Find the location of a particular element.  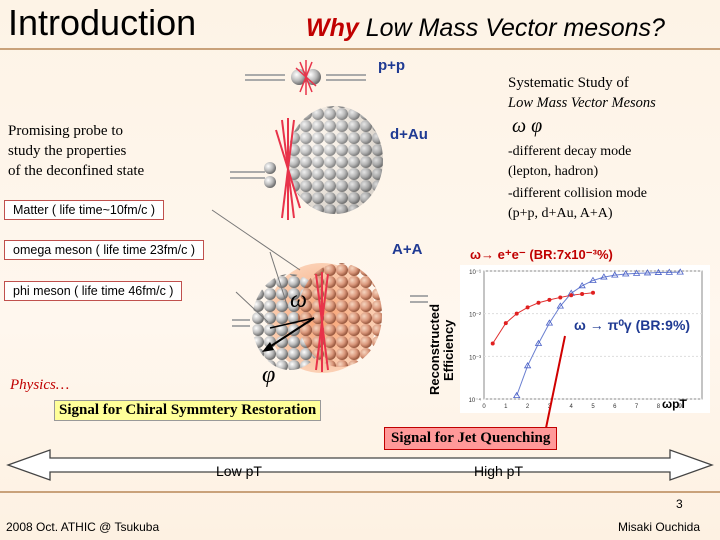

x-tick-label: 8 is located at coordinates (659, 407).